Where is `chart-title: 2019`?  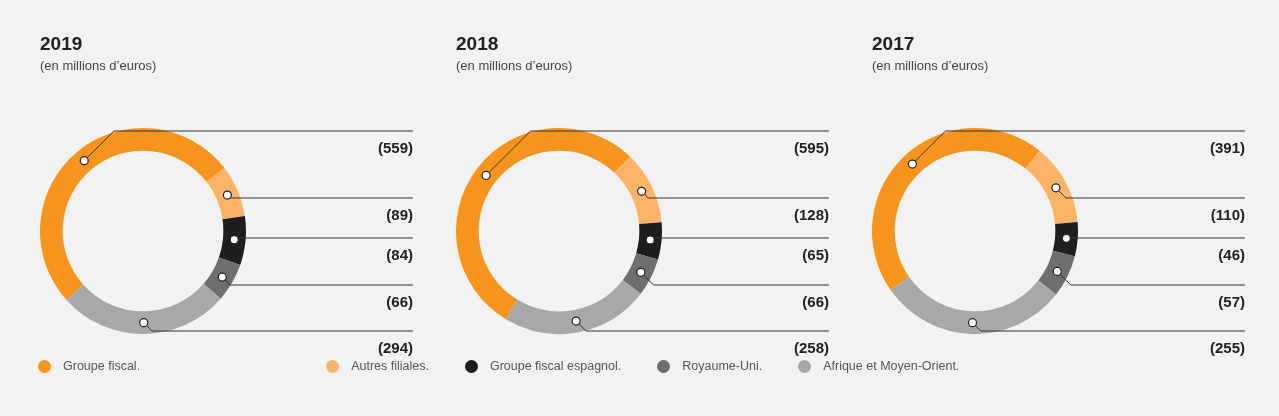 chart-title: 2019 is located at coordinates (61, 44).